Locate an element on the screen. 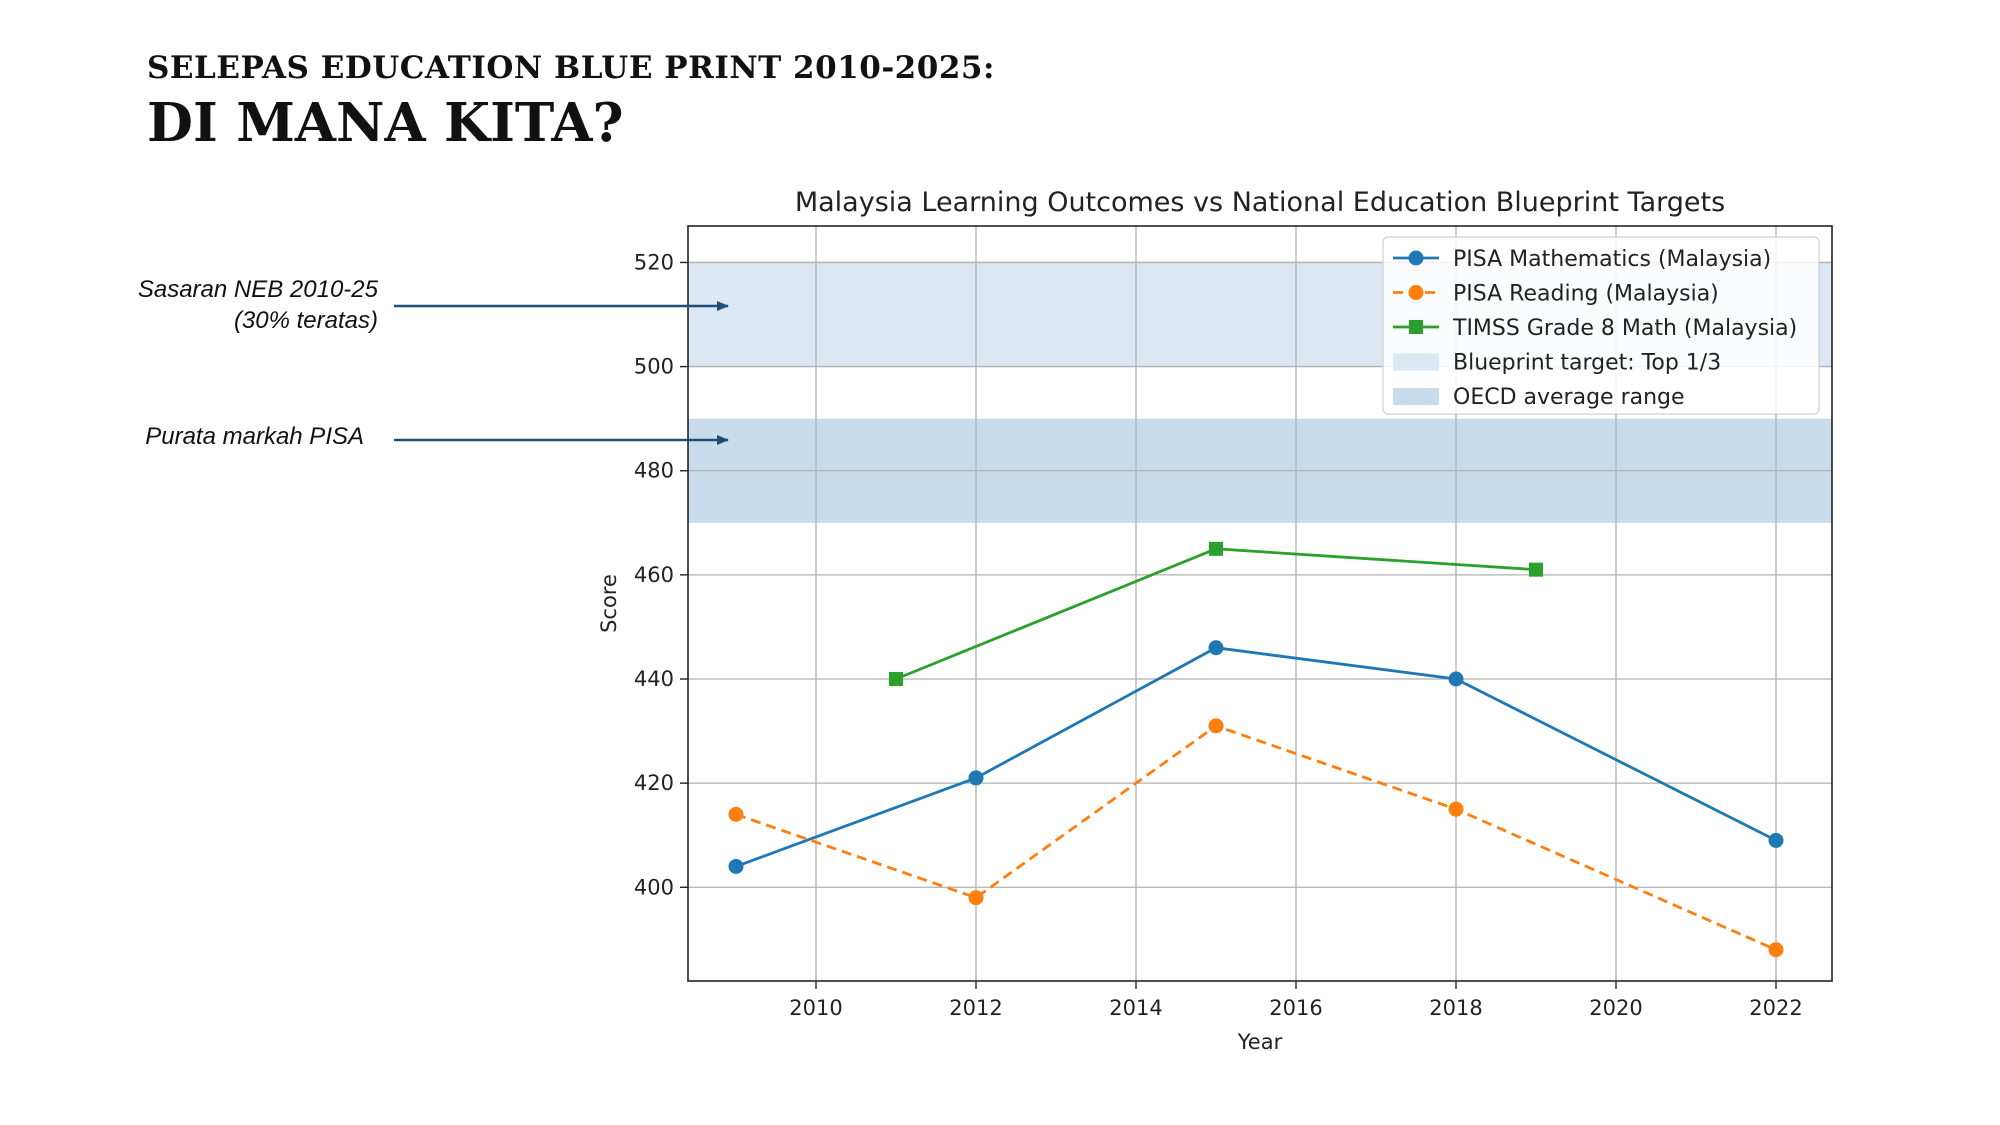  legend-label: PISA Reading (Malaysia) is located at coordinates (1586, 294).